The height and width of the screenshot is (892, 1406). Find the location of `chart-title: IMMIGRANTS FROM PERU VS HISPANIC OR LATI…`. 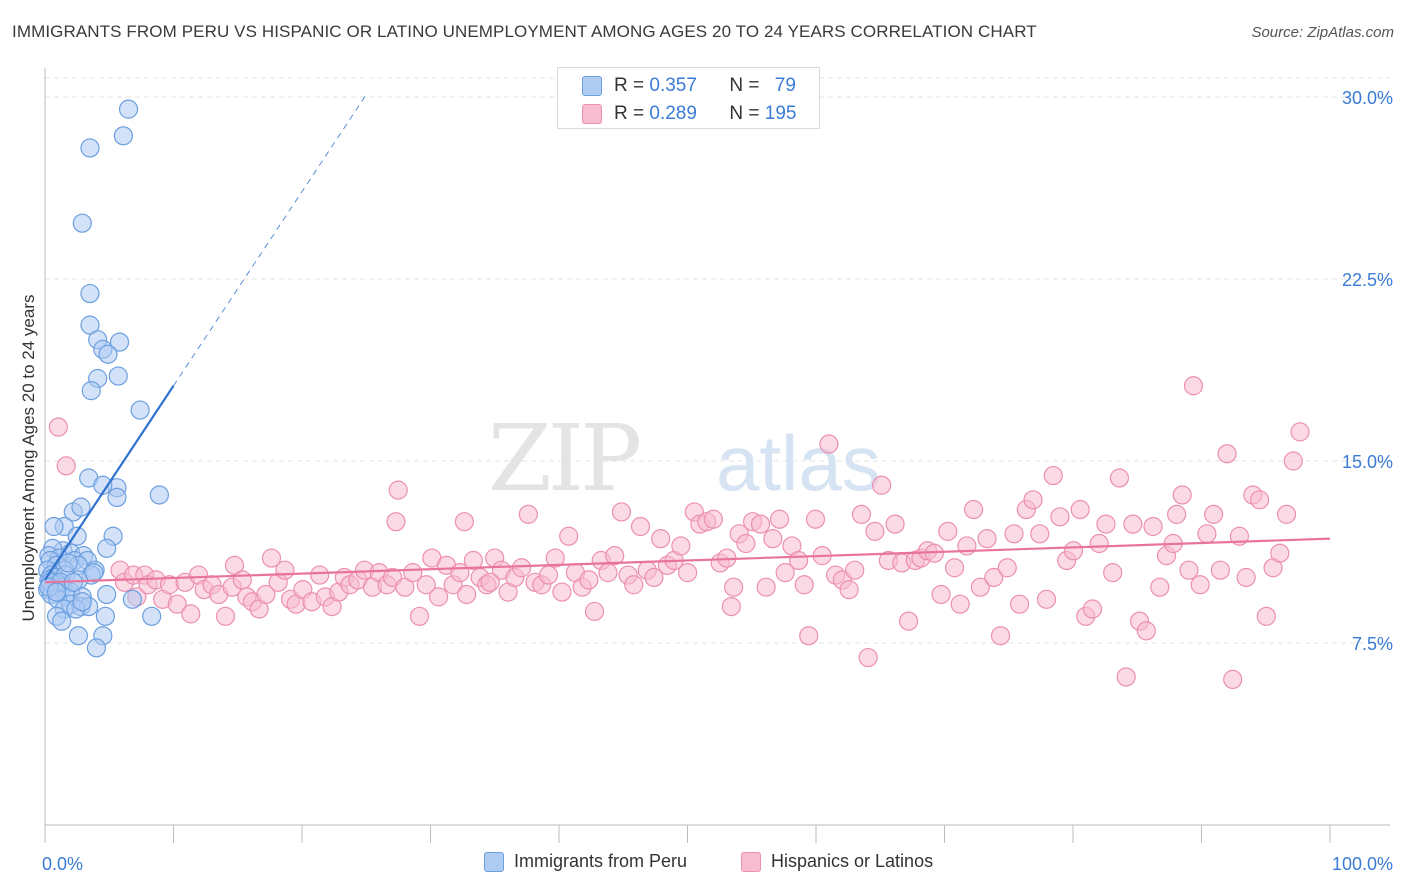

chart-title: IMMIGRANTS FROM PERU VS HISPANIC OR LATI… is located at coordinates (524, 31).